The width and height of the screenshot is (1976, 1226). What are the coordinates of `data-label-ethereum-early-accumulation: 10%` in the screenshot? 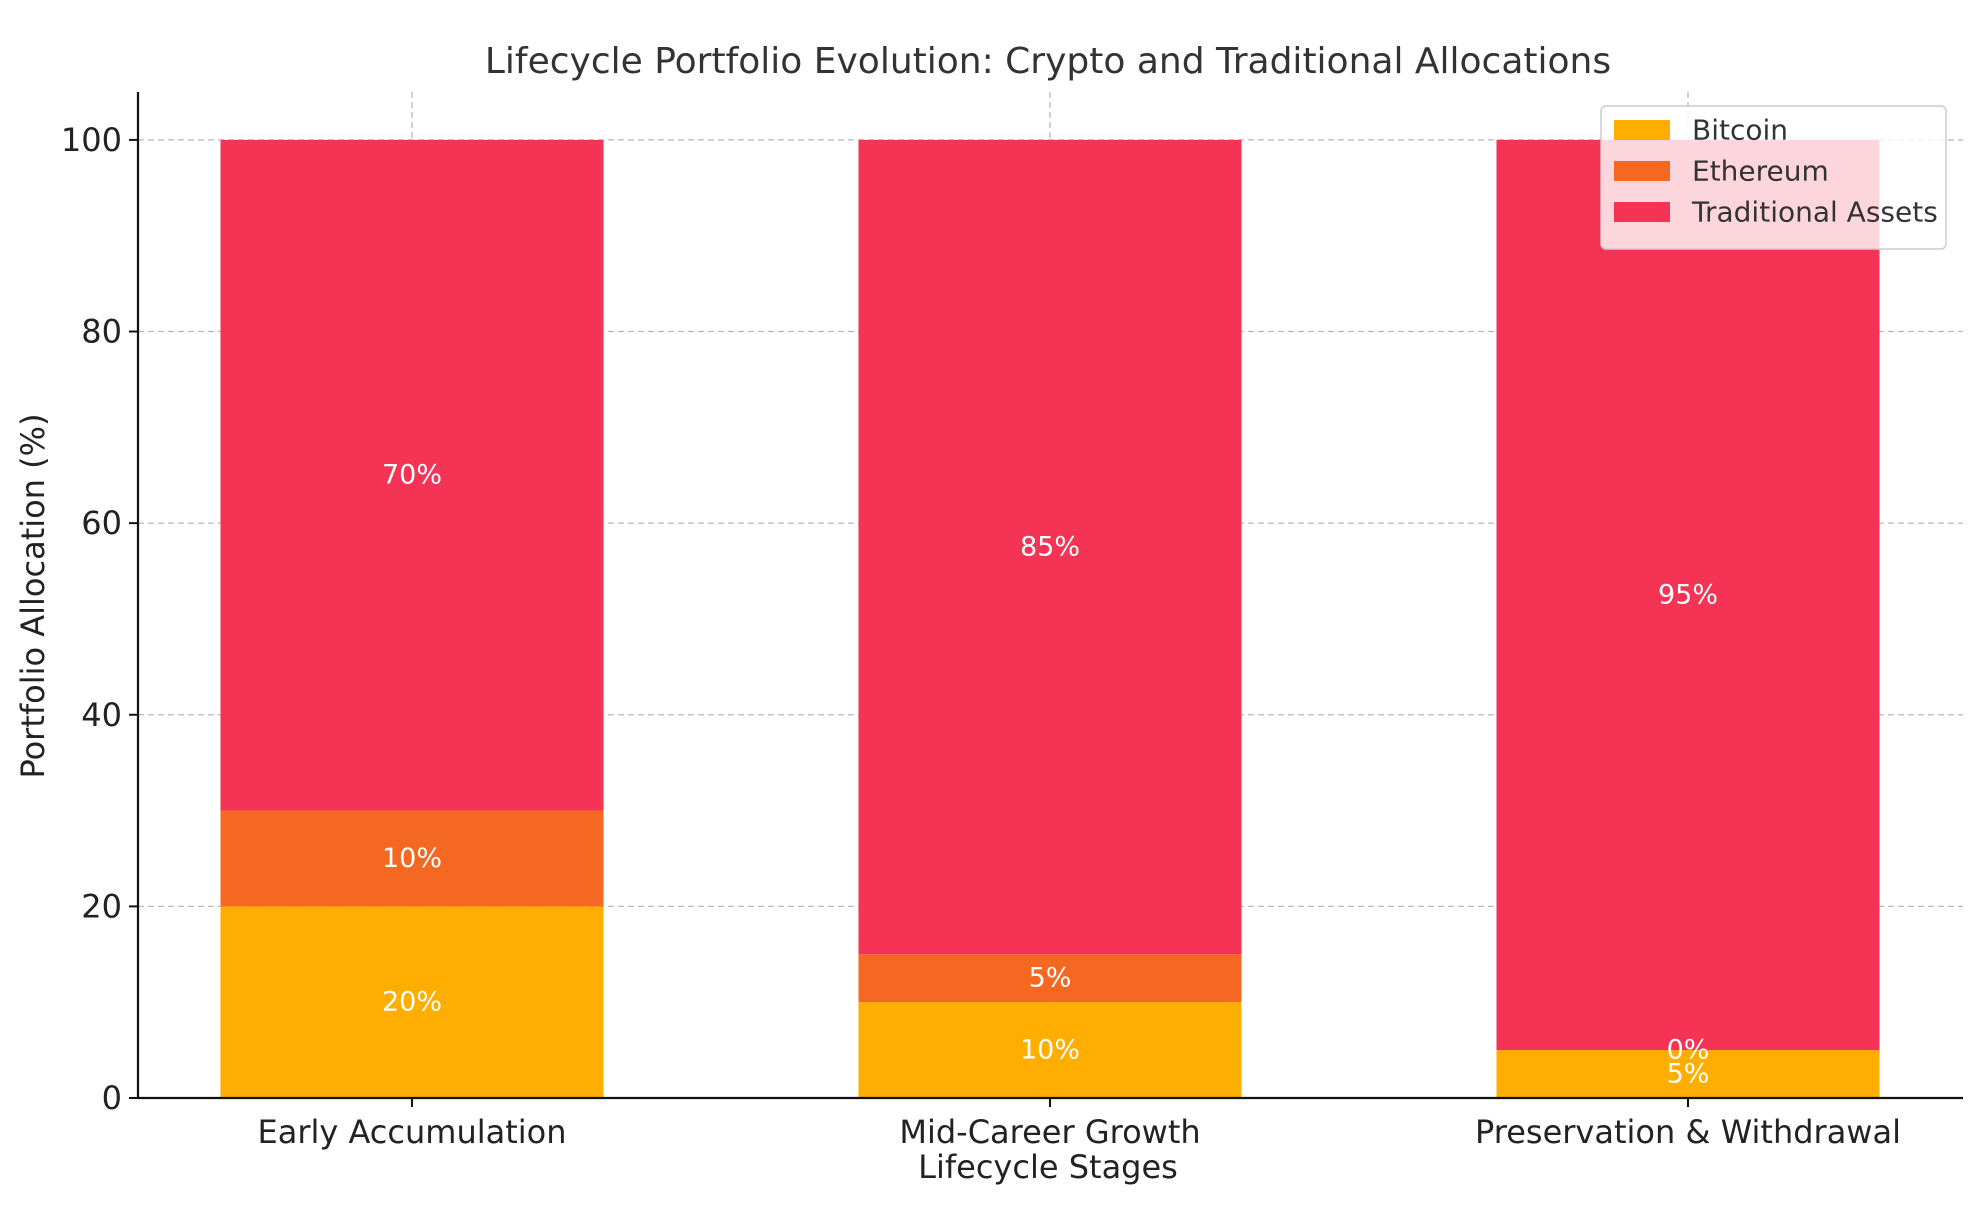 It's located at (412, 858).